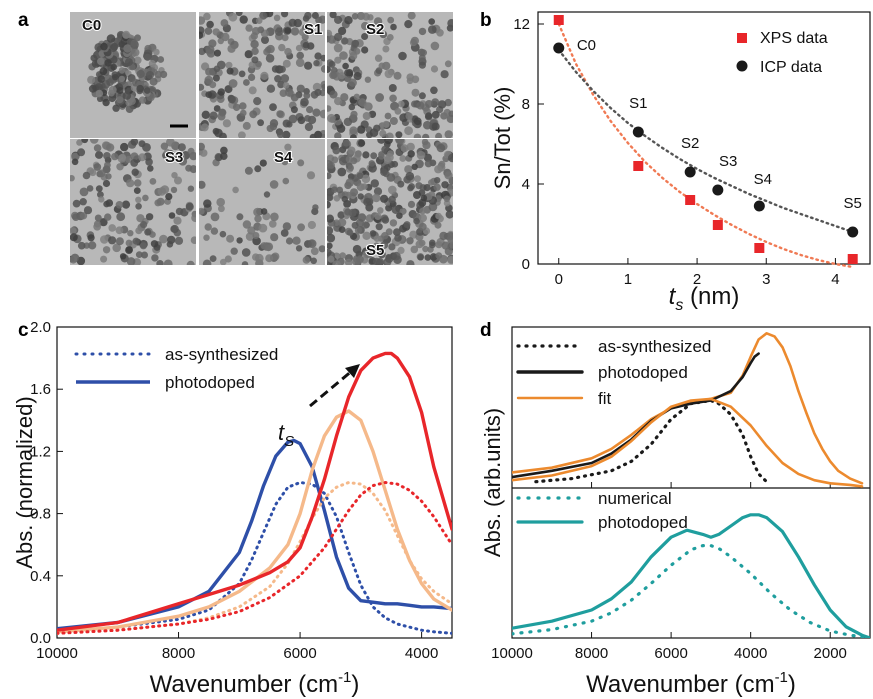 This screenshot has width=873, height=699. Describe the element at coordinates (313, 29) in the screenshot. I see `micrograph-label: S1` at that location.